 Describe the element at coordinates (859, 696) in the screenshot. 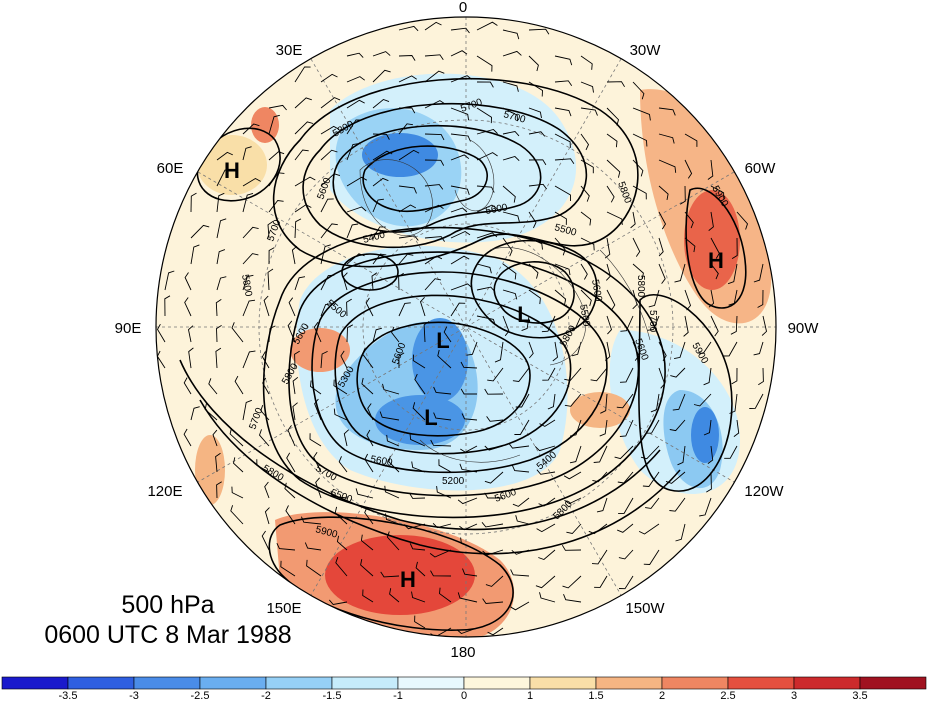

I see `colorbar-tick-label: 3.5` at that location.